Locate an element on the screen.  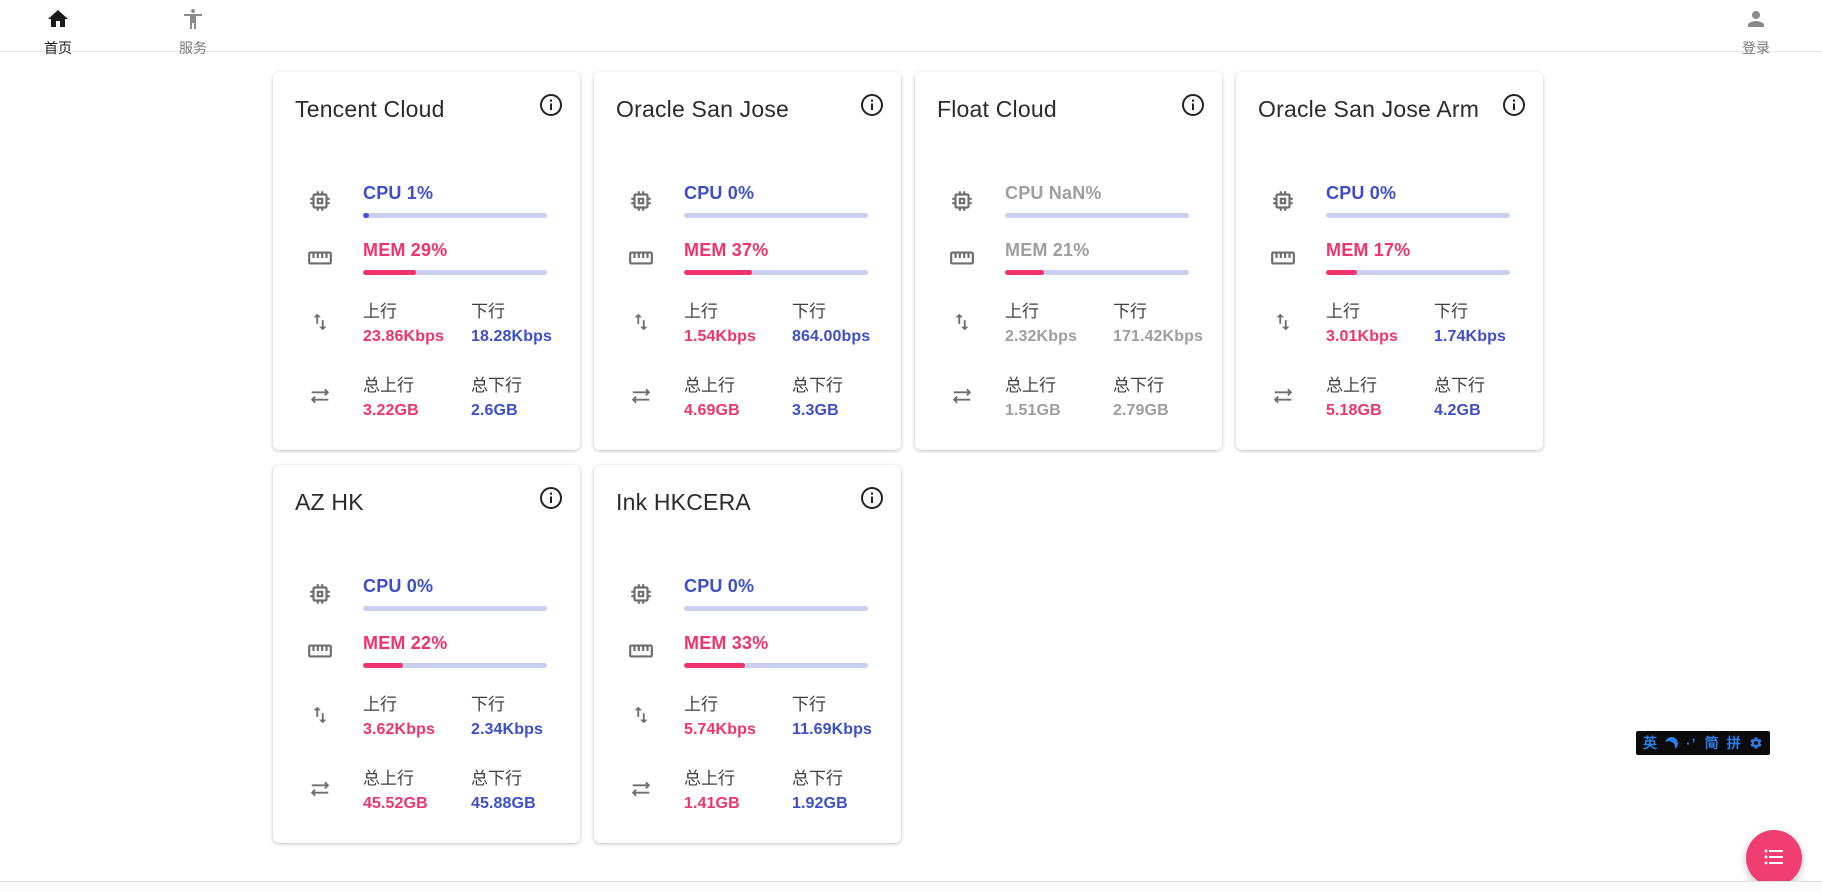
server-card-oracle-san-jose: Oracle San Jose CPU 0% MEM 37% is located at coordinates (747, 261).